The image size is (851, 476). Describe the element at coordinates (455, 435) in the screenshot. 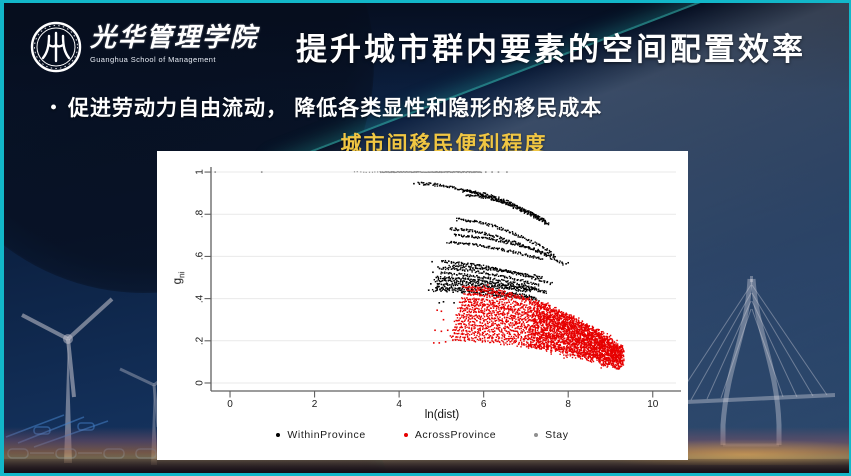

I see `legend-label: AcrossProvince` at that location.